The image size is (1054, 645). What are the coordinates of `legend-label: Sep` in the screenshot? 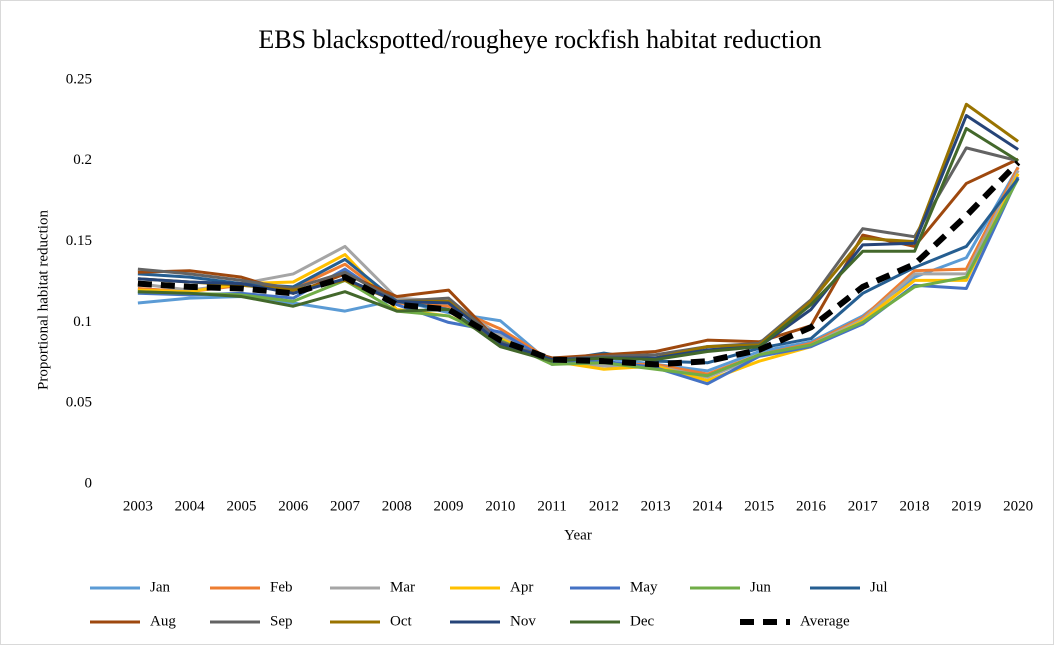 It's located at (281, 621).